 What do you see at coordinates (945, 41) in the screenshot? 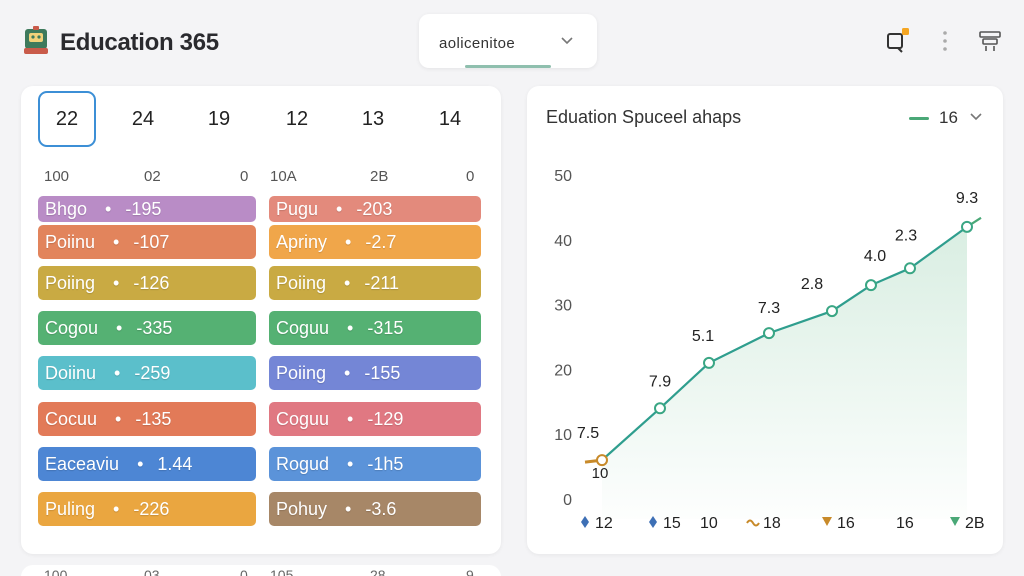
I see `more-vertical-icon` at bounding box center [945, 41].